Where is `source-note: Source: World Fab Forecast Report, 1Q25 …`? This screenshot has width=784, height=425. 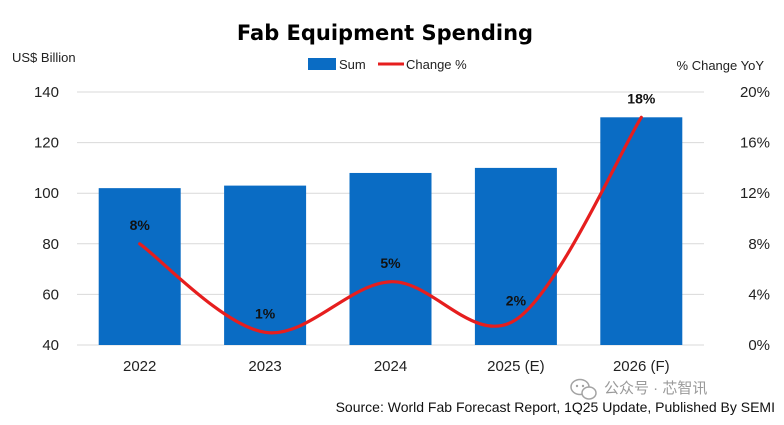
source-note: Source: World Fab Forecast Report, 1Q25 … is located at coordinates (555, 407).